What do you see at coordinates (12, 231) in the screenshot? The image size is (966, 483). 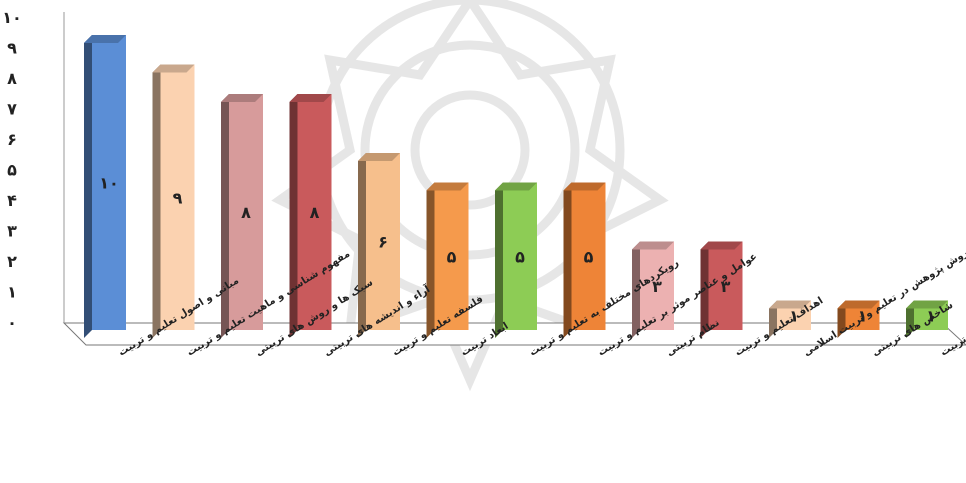 I see `y-tick-label: ۳` at bounding box center [12, 231].